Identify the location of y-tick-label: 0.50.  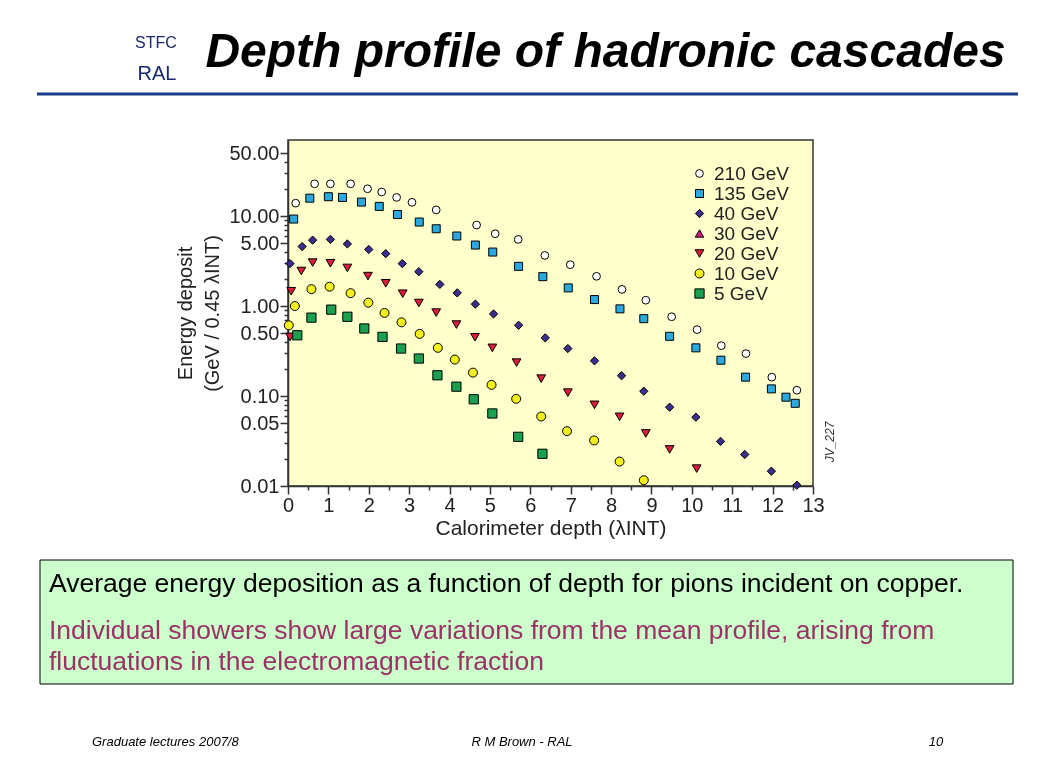
(260, 332).